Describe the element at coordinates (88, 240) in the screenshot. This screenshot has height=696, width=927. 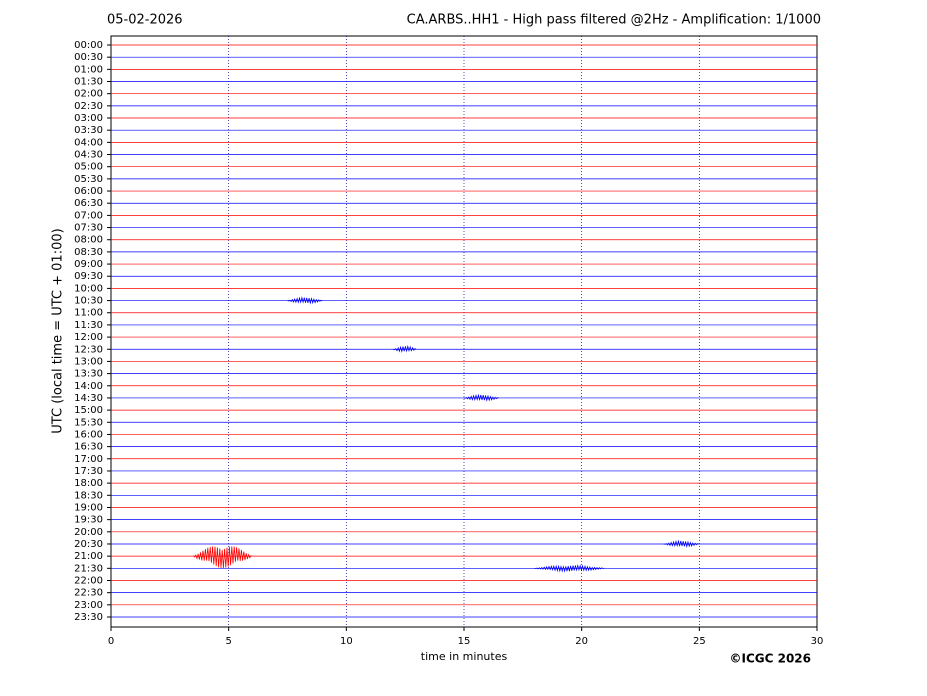
I see `y-tick-label: 08:00` at that location.